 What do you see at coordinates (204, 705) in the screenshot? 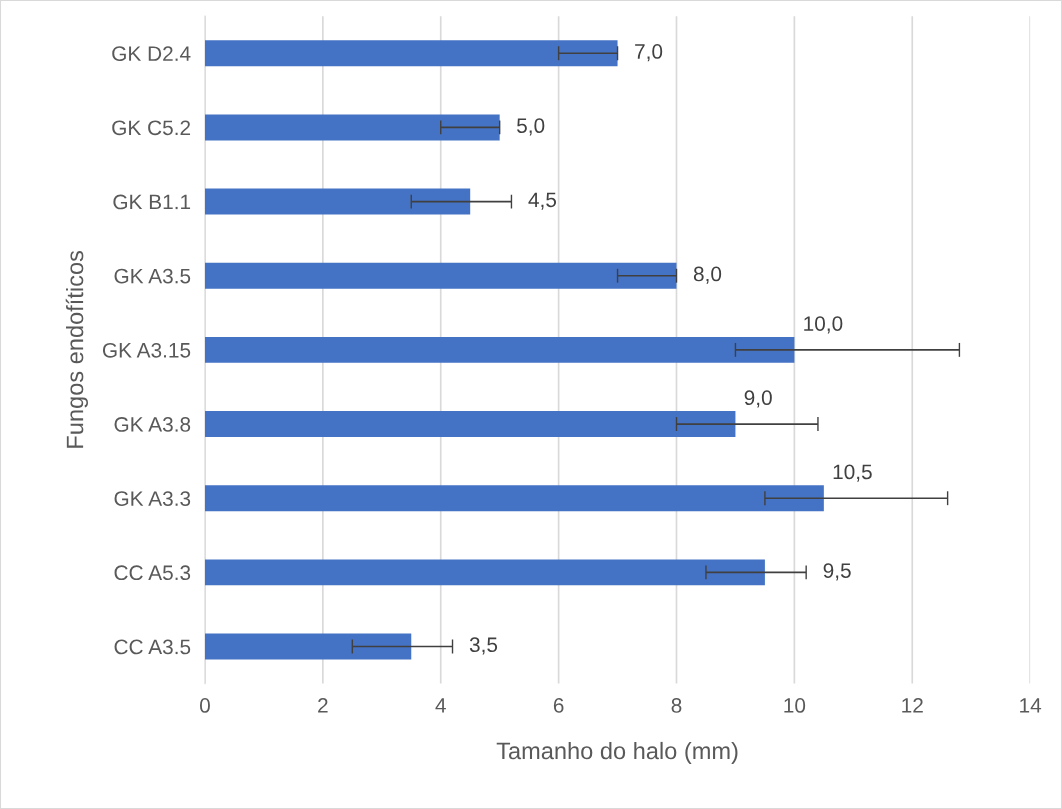
I see `x-tick-label: 0` at bounding box center [204, 705].